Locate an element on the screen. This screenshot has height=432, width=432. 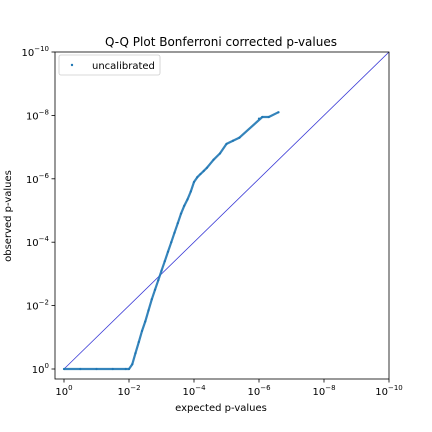
x-tick-label: 10⁻⁴ is located at coordinates (194, 391).